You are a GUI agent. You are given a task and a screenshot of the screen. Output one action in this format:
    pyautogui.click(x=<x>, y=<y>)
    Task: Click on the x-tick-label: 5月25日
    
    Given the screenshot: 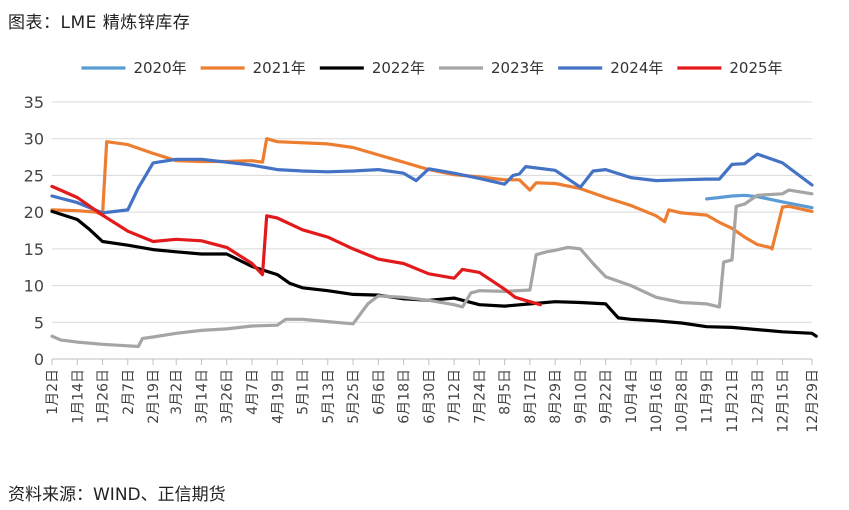 What is the action you would take?
    pyautogui.click(x=354, y=396)
    